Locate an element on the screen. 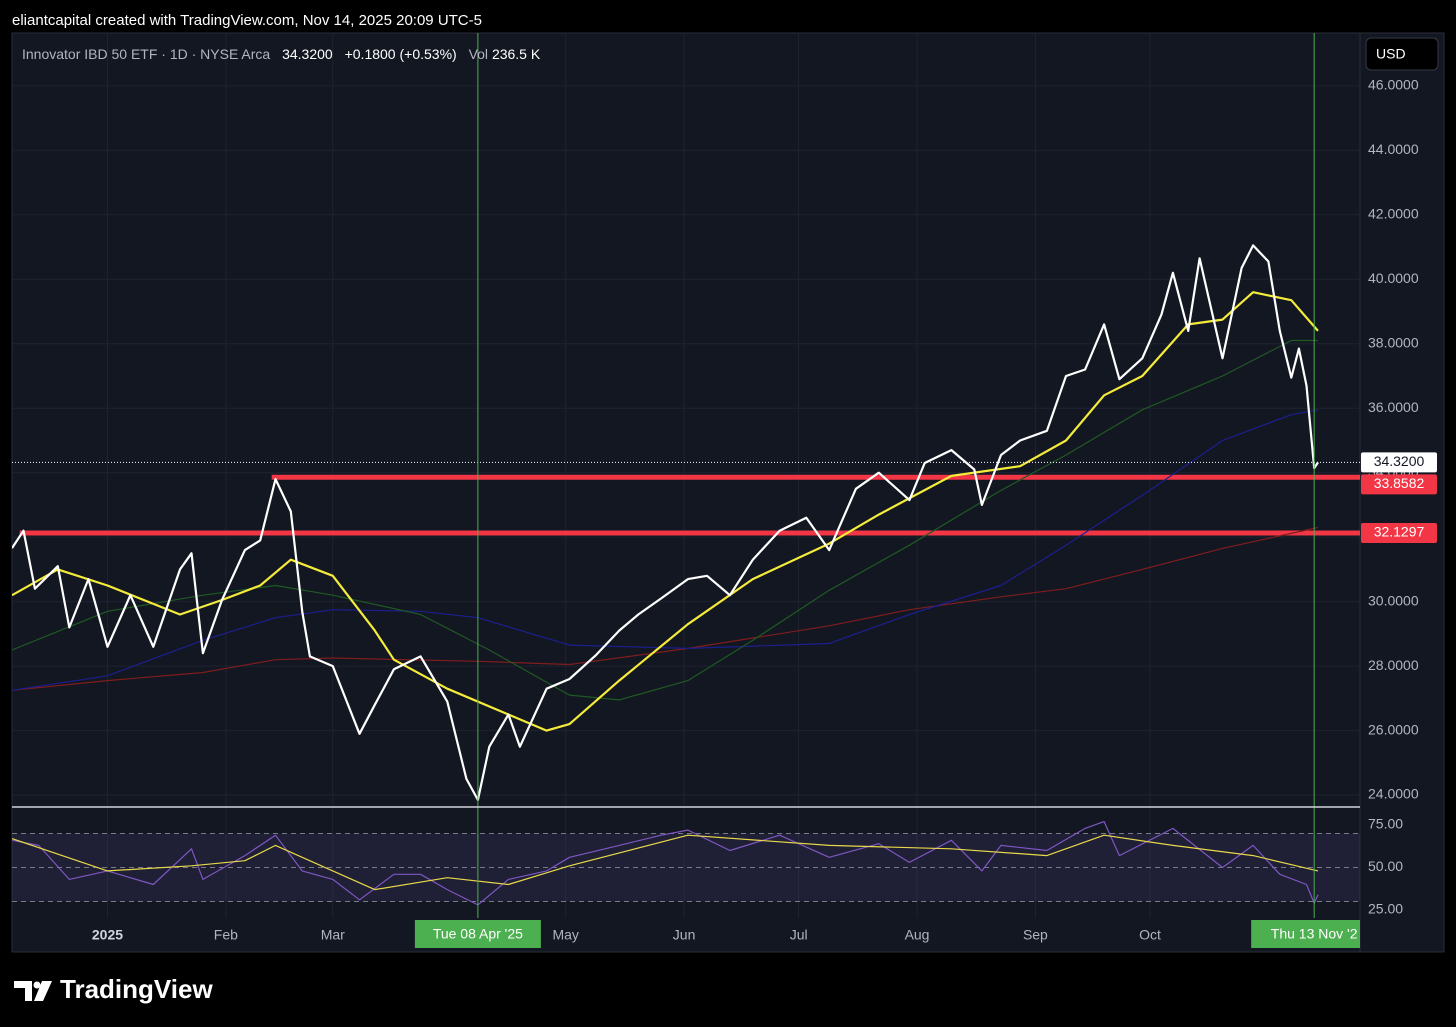  y-tick-label: 75.00 is located at coordinates (1385, 824).